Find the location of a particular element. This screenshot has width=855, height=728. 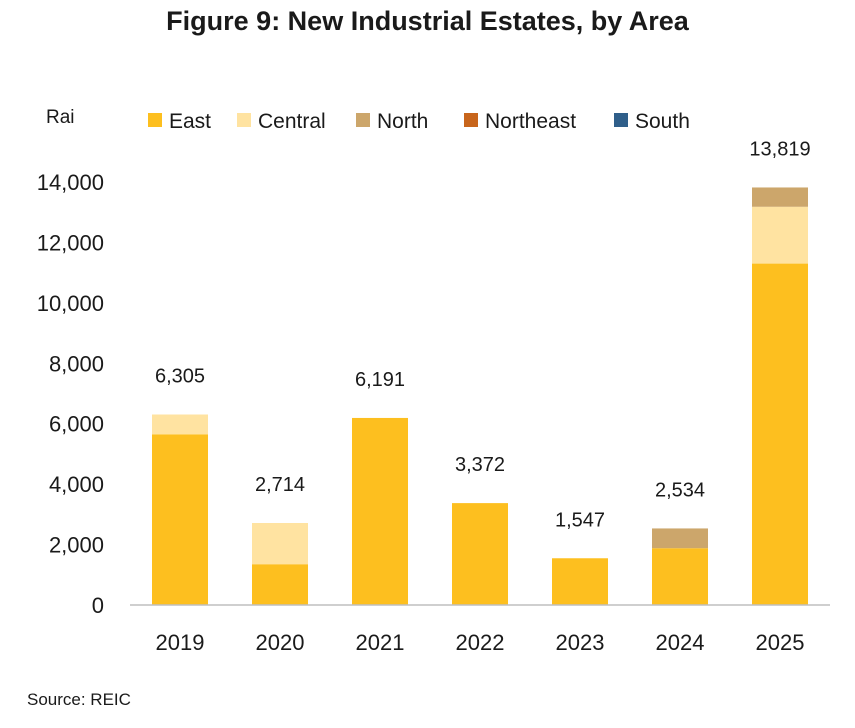

legend-swatch-central is located at coordinates (244, 120).